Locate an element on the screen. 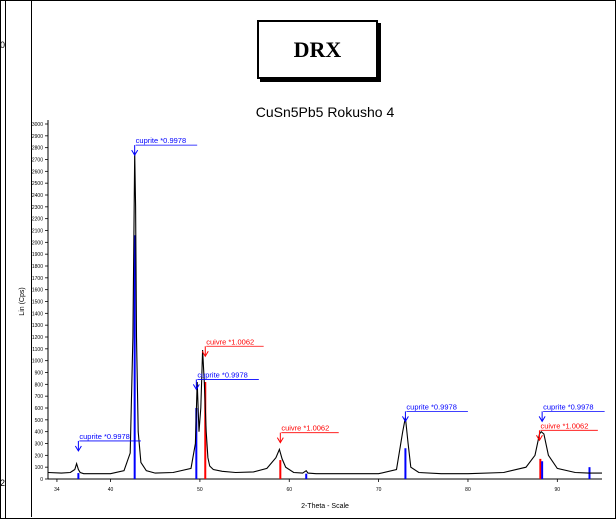  x-tick-label: 90 is located at coordinates (558, 490).